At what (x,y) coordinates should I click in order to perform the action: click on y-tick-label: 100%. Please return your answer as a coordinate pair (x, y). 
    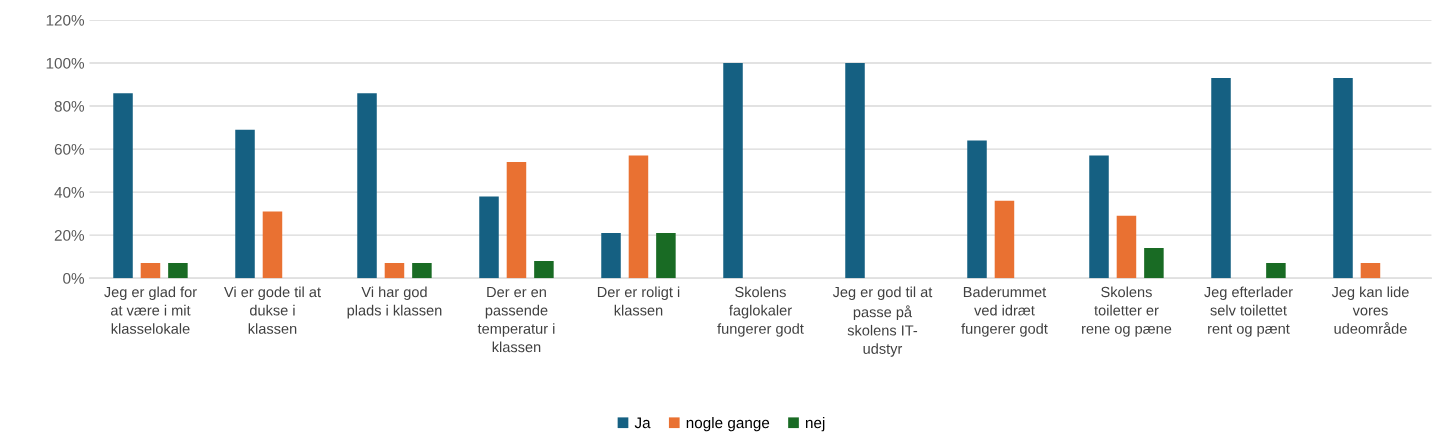
    Looking at the image, I should click on (65, 63).